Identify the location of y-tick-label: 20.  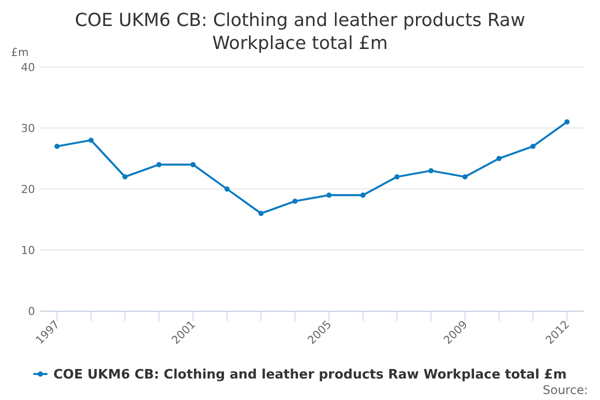
(28, 189).